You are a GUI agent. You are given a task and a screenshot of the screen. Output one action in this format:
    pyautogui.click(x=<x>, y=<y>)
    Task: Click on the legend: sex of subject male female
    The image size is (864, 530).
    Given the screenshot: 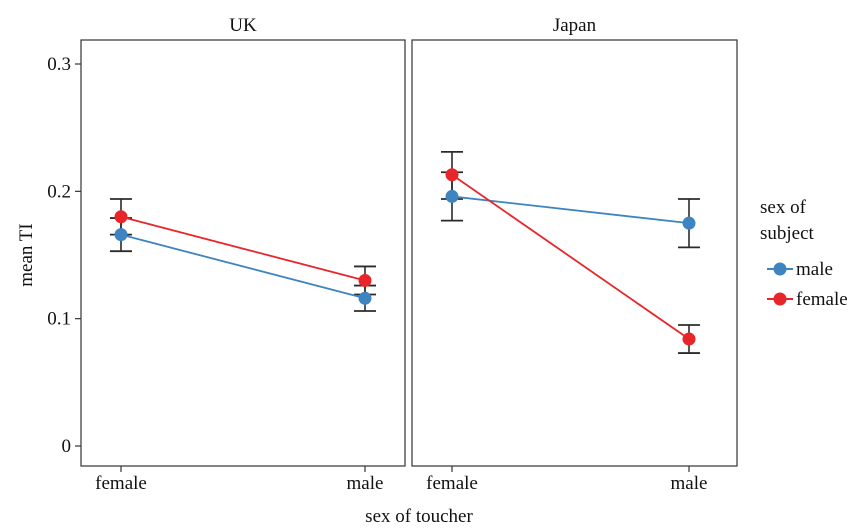 What is the action you would take?
    pyautogui.click(x=804, y=253)
    